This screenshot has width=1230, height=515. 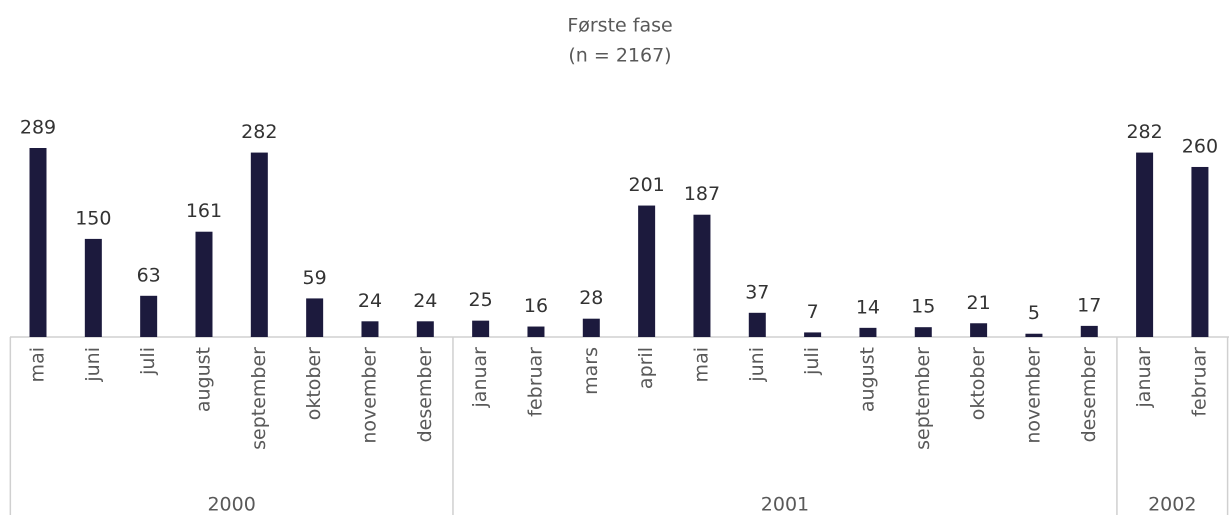 What do you see at coordinates (868, 307) in the screenshot?
I see `data-label: 14` at bounding box center [868, 307].